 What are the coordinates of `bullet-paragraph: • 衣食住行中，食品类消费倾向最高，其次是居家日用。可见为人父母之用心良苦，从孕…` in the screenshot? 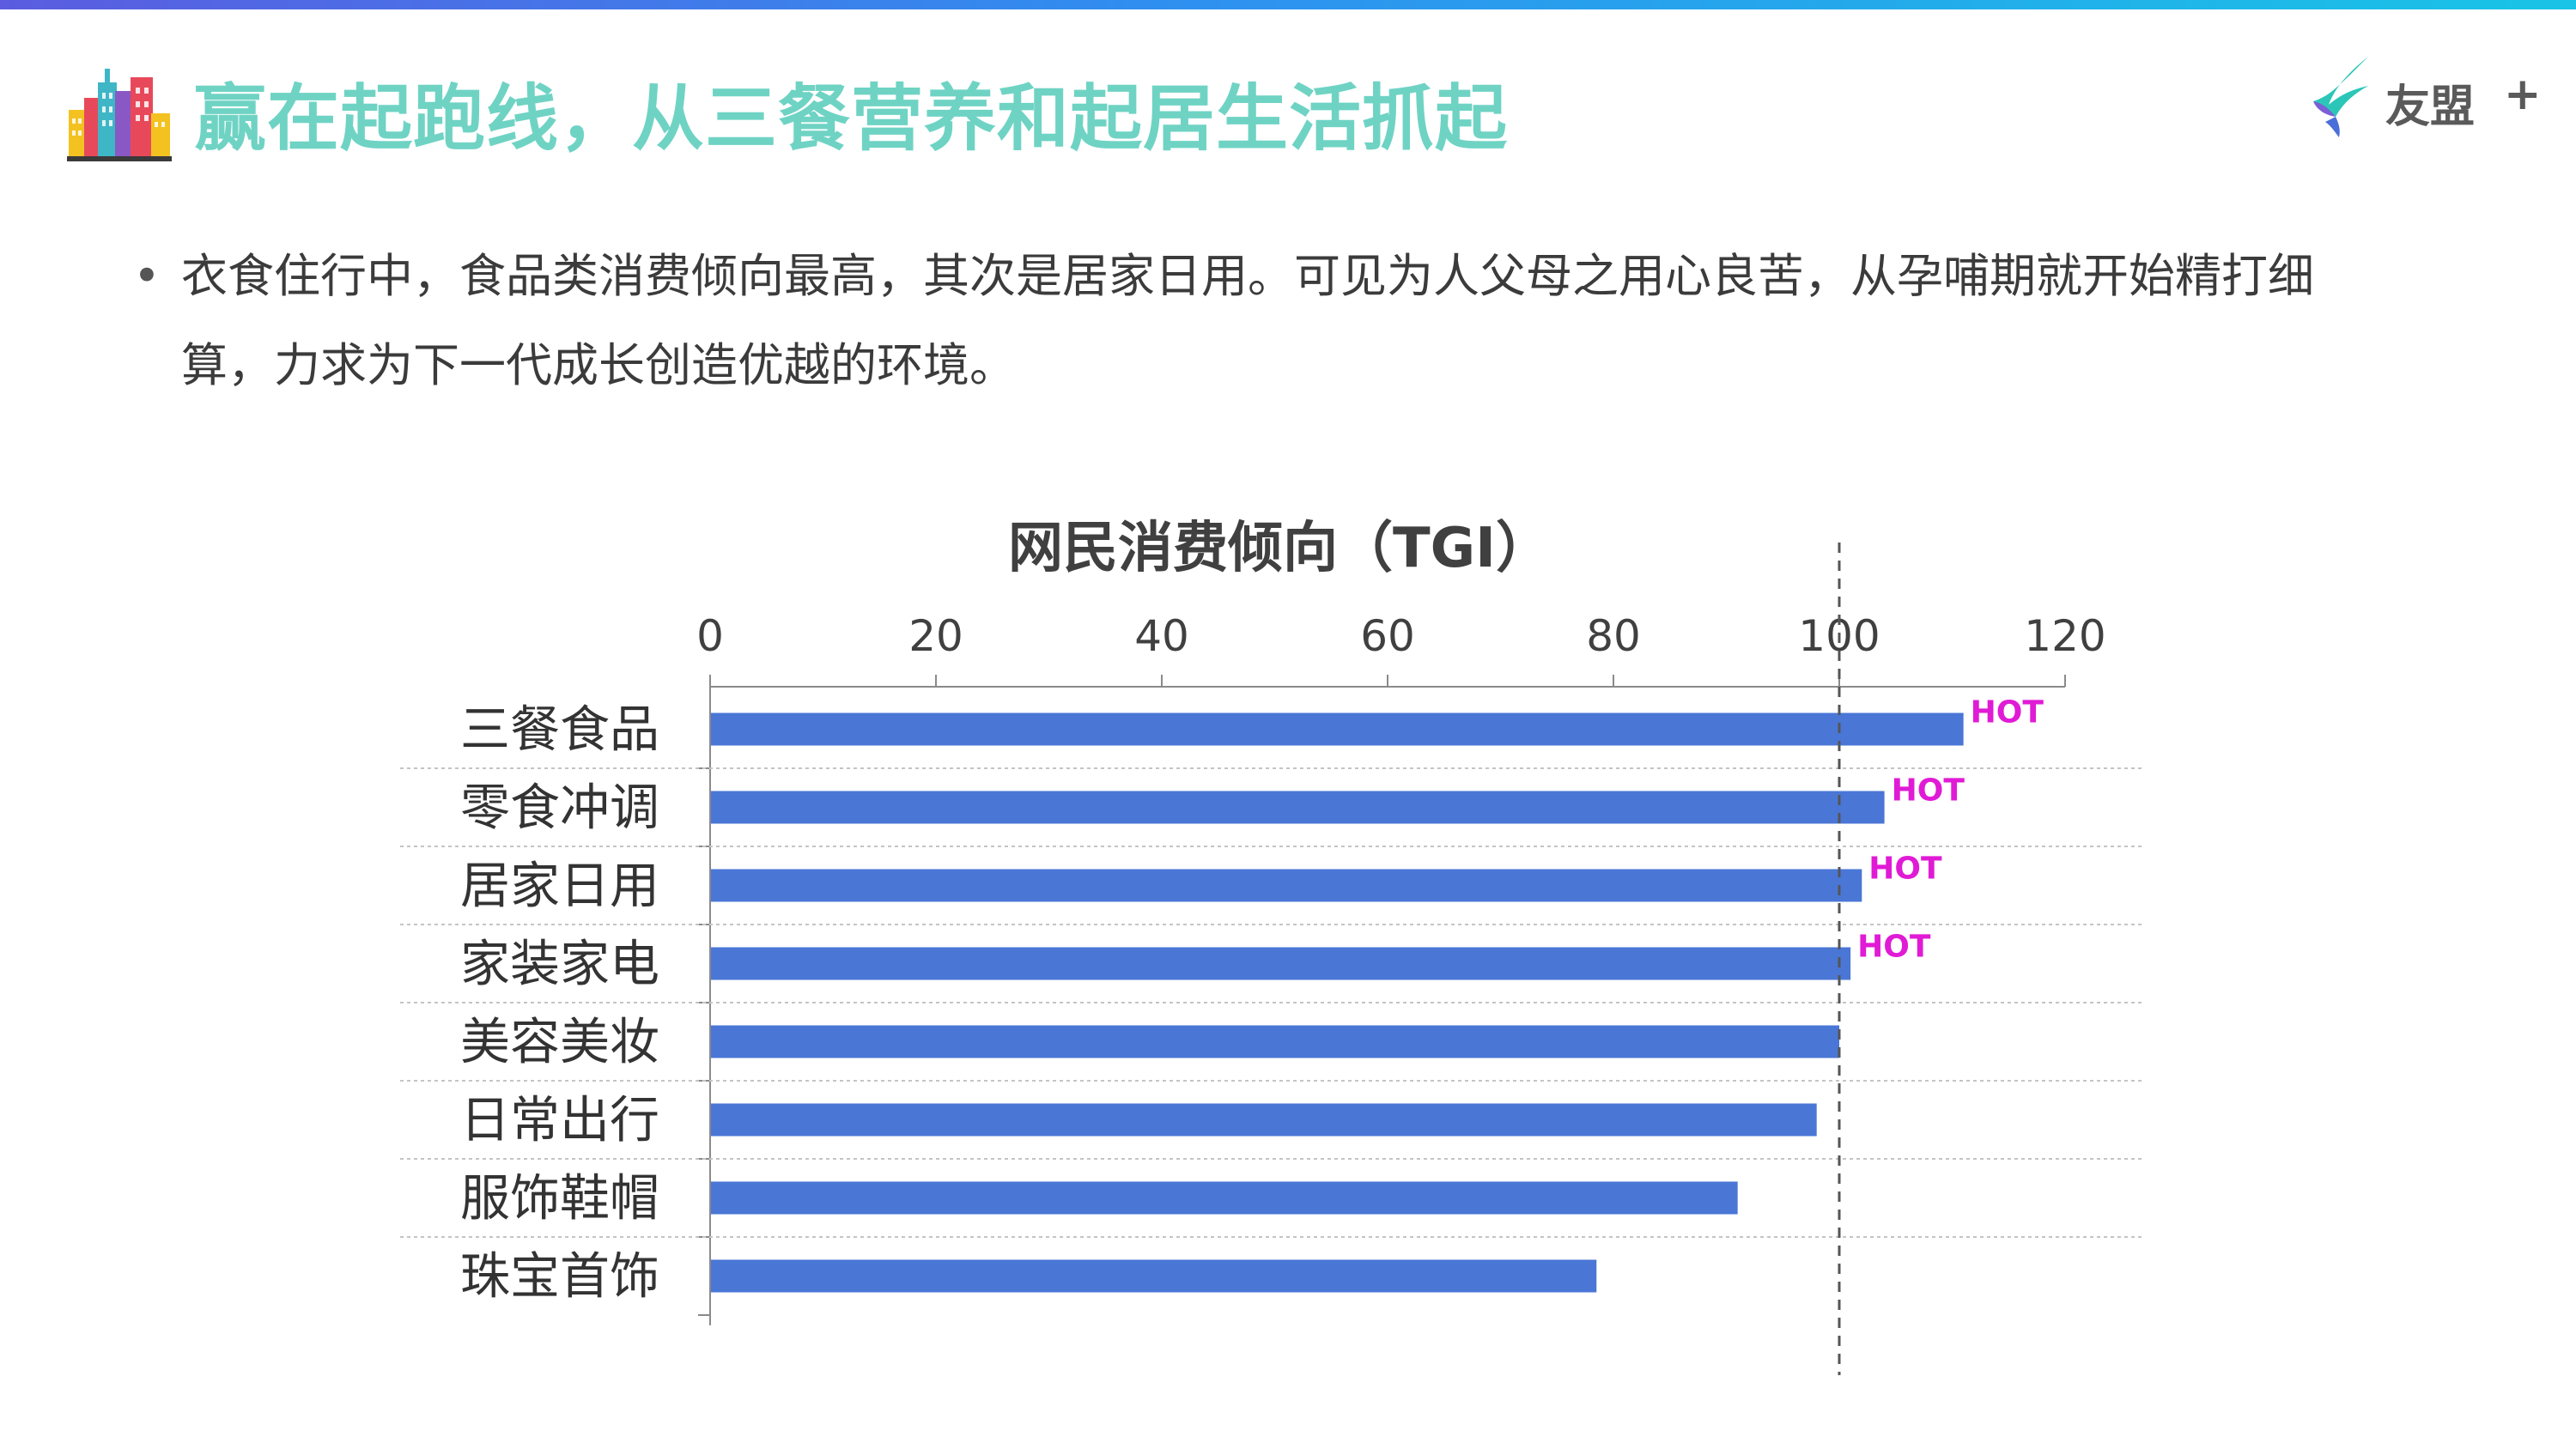 It's located at (1258, 321).